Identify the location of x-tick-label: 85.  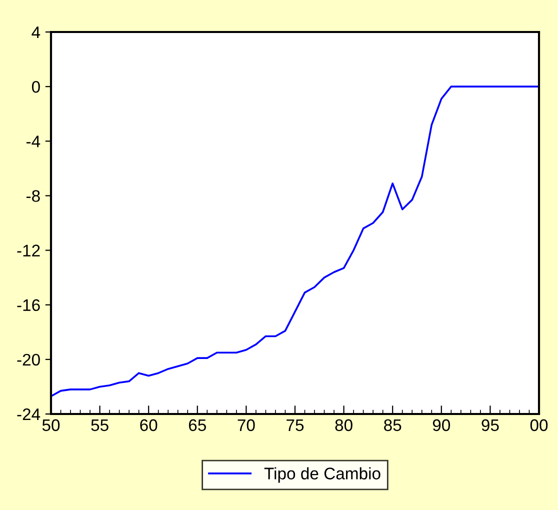
(393, 425).